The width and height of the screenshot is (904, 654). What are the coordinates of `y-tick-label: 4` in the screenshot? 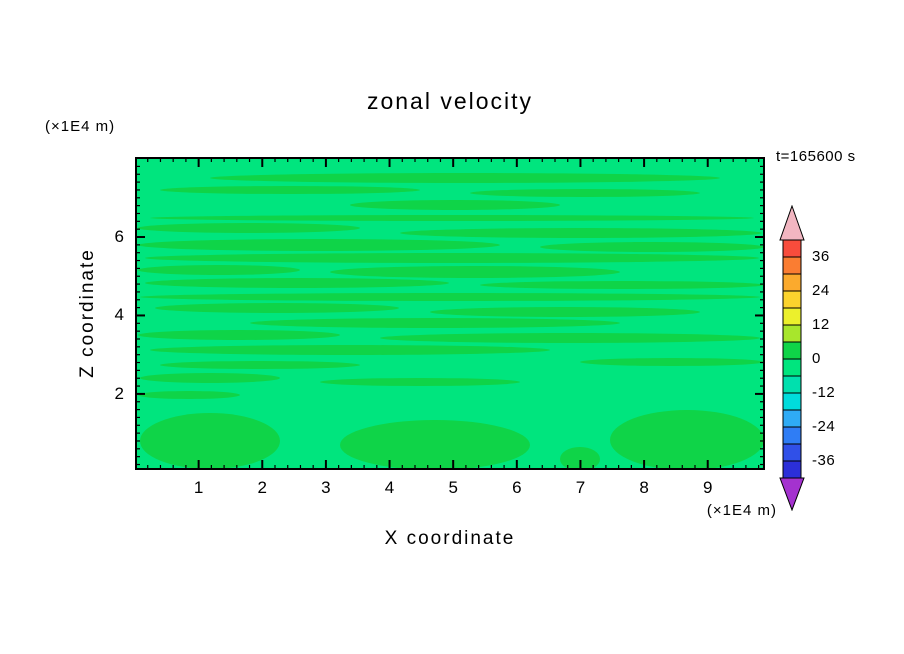 It's located at (119, 315).